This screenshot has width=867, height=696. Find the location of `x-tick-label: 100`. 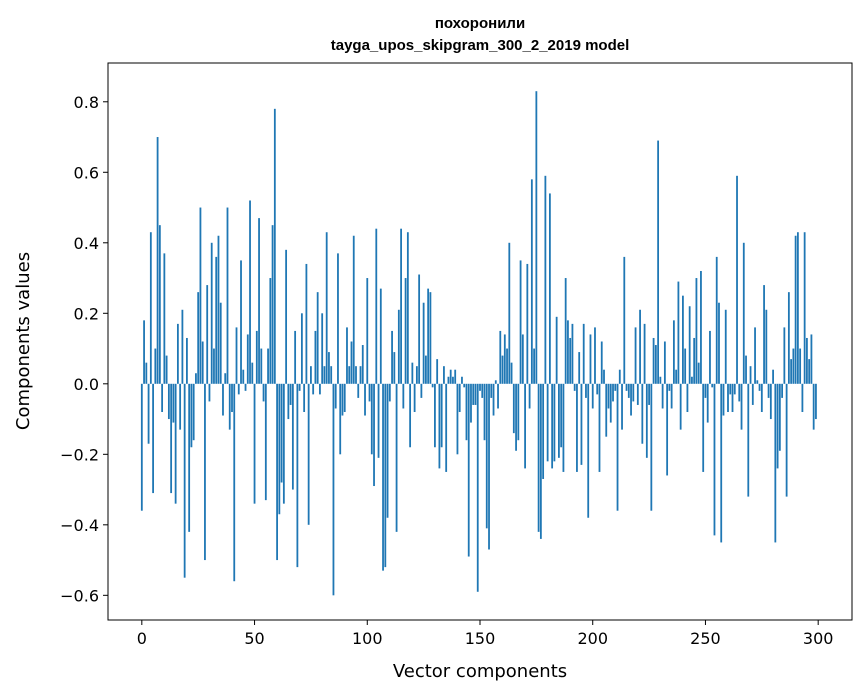

x-tick-label: 100 is located at coordinates (367, 638).